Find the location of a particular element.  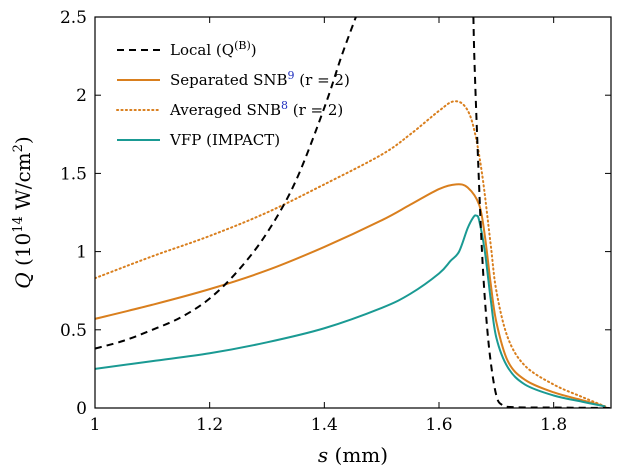

x-axis-label: s (mm) is located at coordinates (353, 455).